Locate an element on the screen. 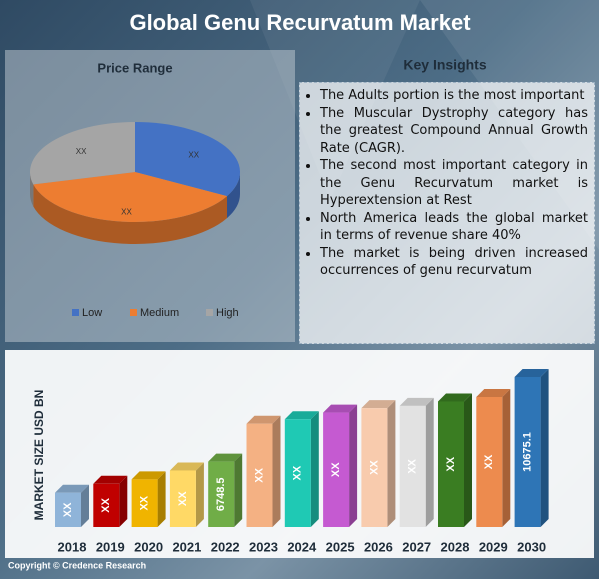 This screenshot has height=579, width=599. x-tick-label: 2019 is located at coordinates (110, 546).